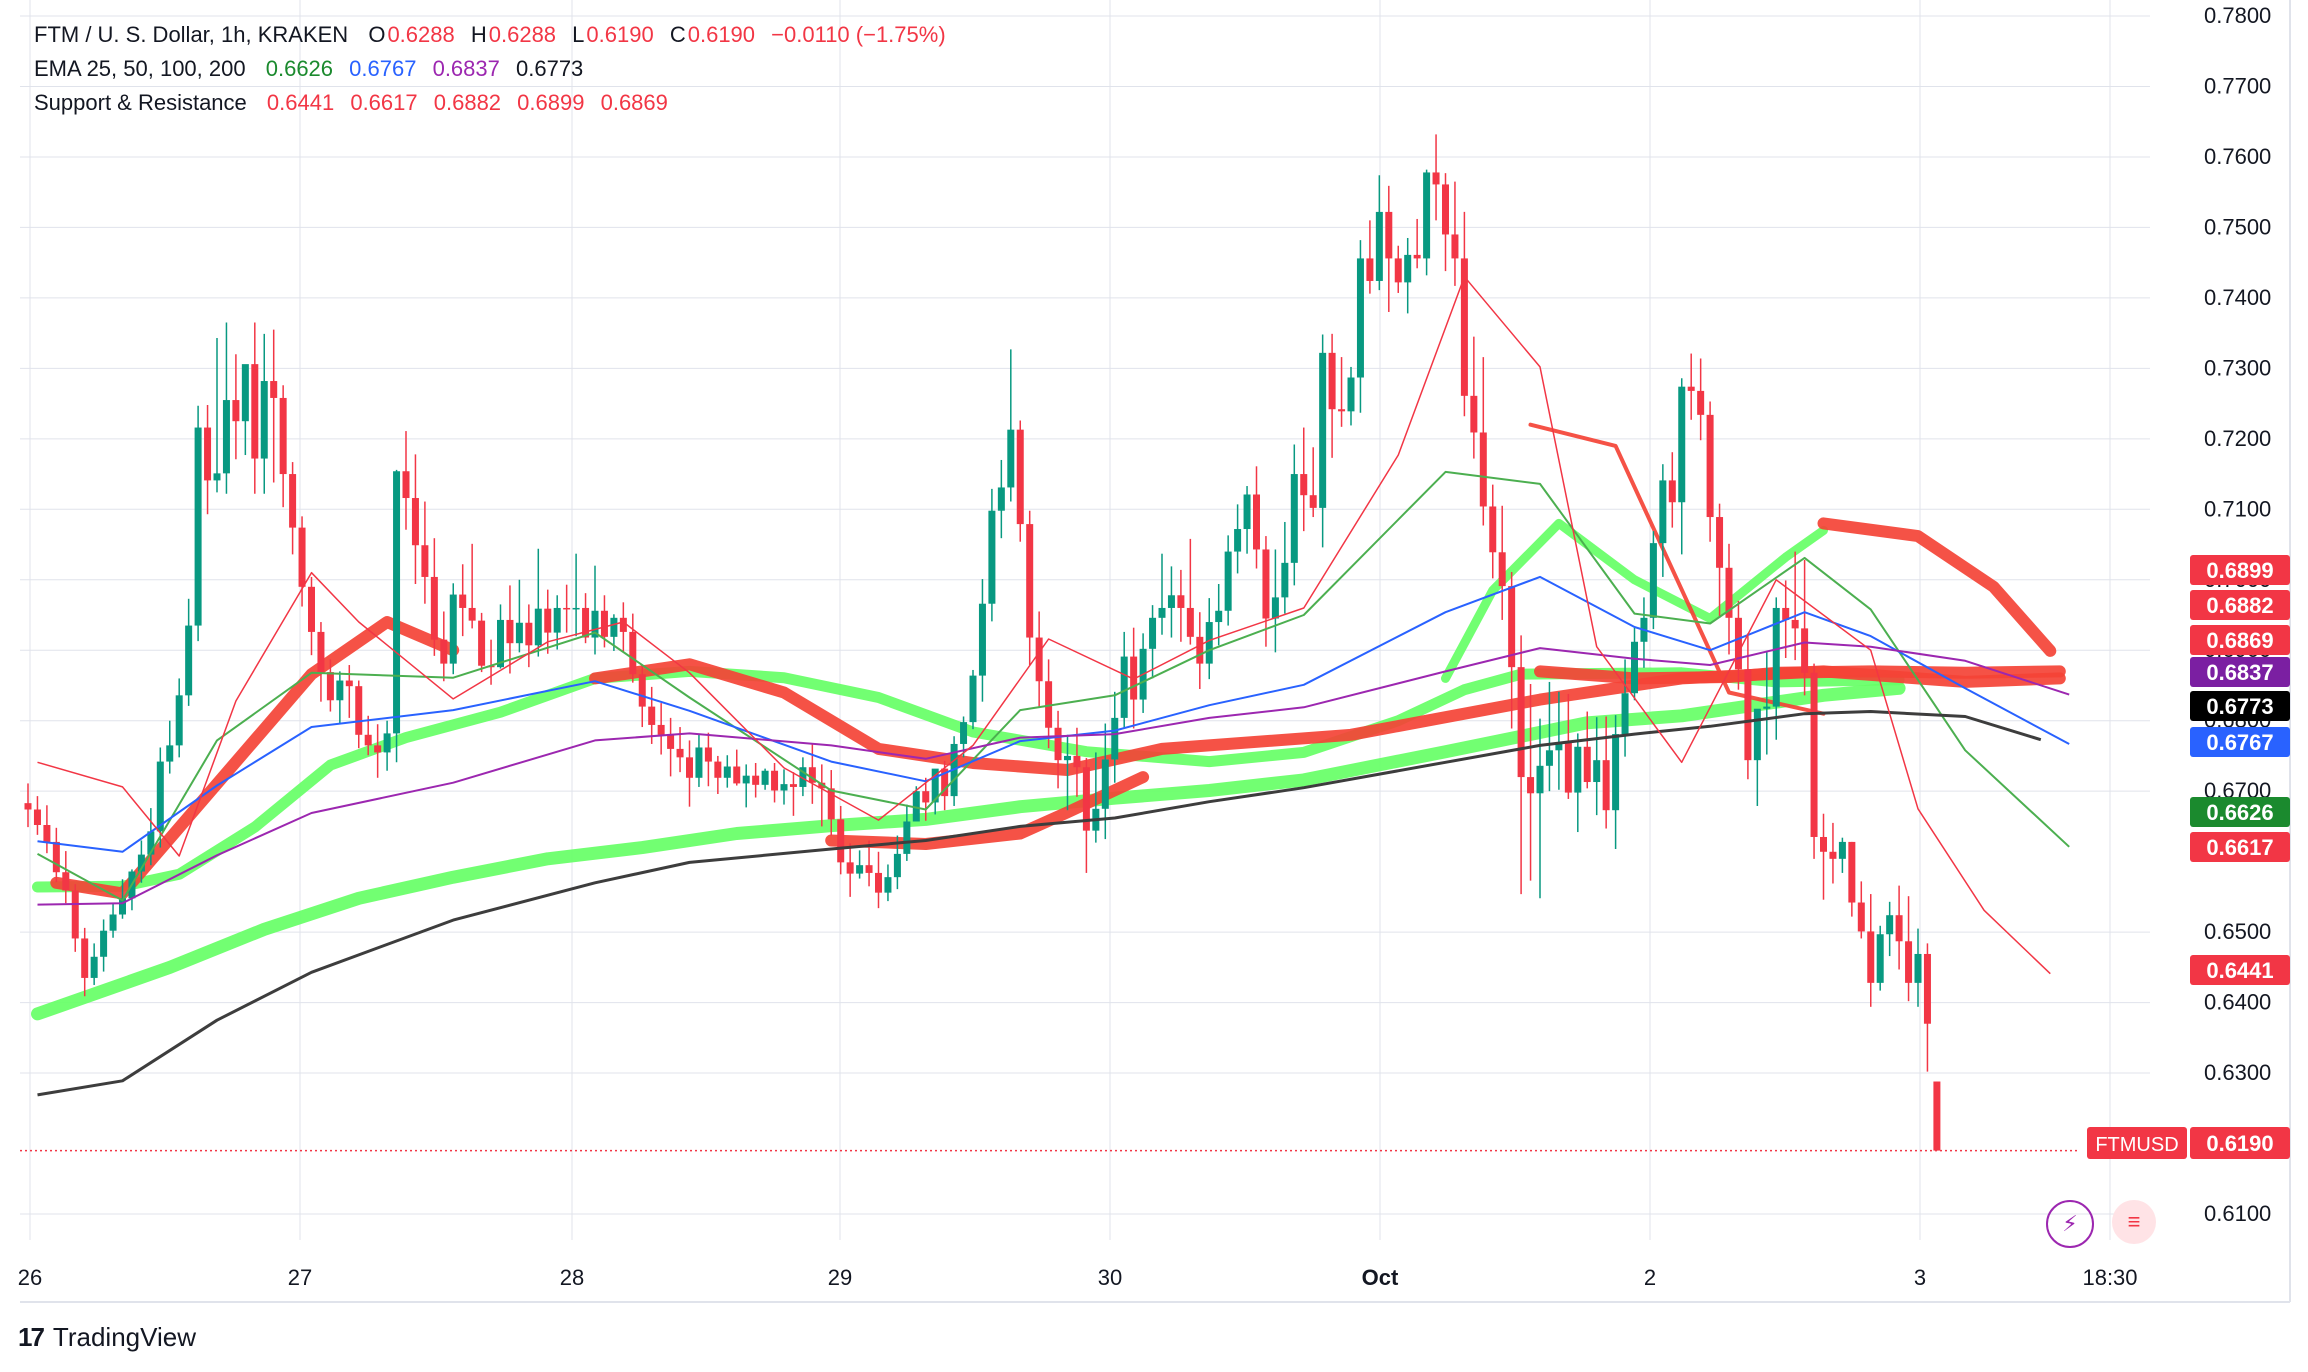 Image resolution: width=2308 pixels, height=1372 pixels. I want to click on sr-value-3: 0.6882, so click(467, 102).